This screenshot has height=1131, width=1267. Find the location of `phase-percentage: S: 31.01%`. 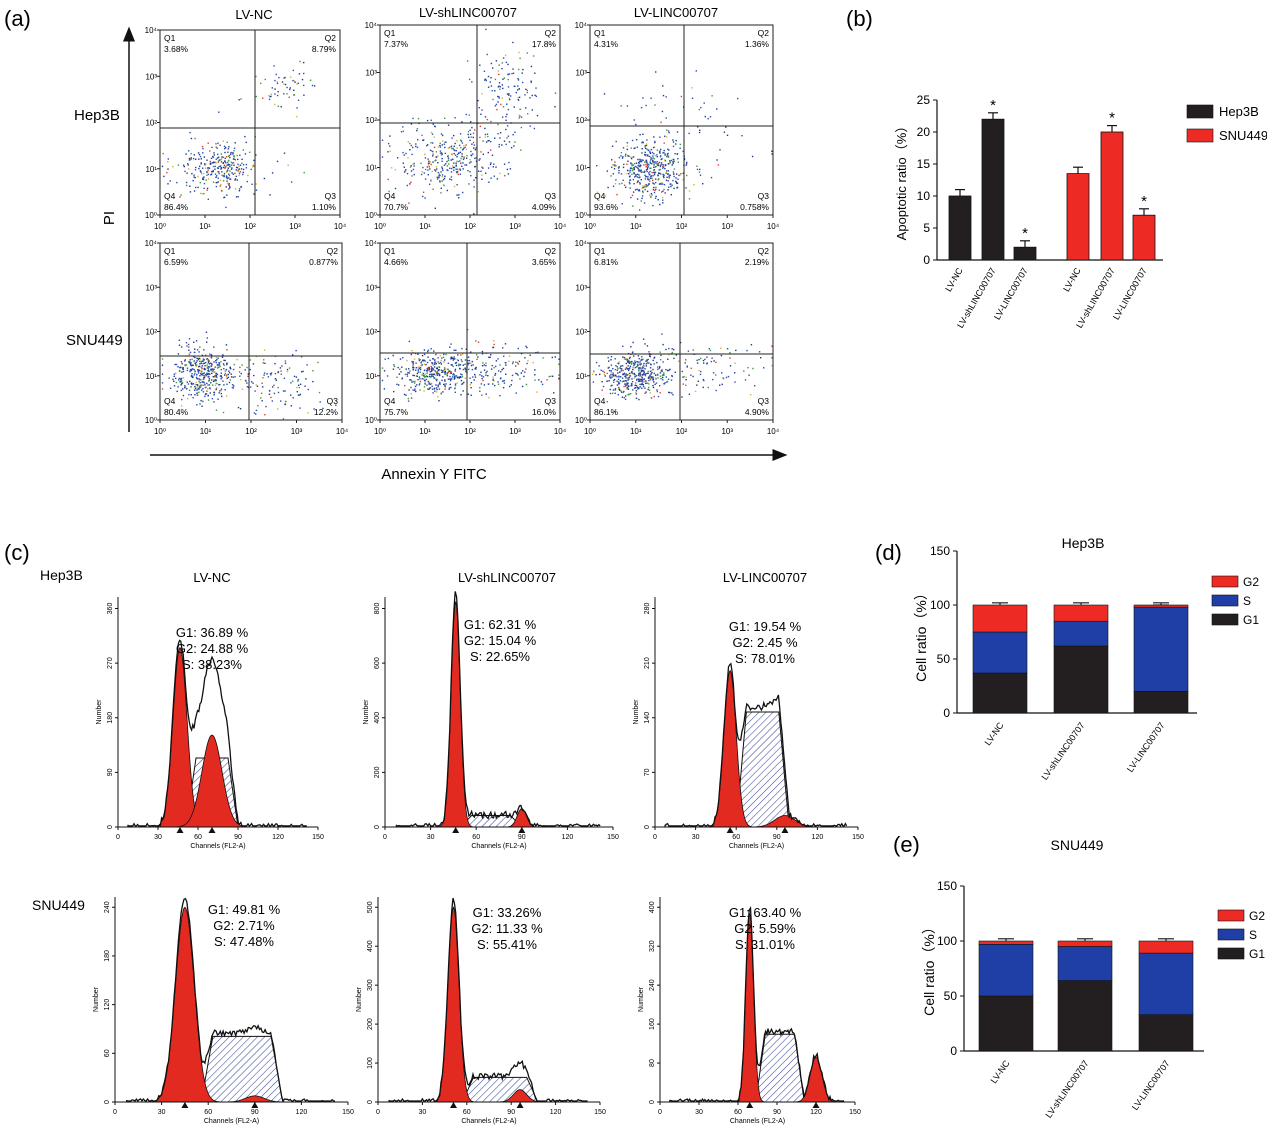

phase-percentage: S: 31.01% is located at coordinates (765, 944).